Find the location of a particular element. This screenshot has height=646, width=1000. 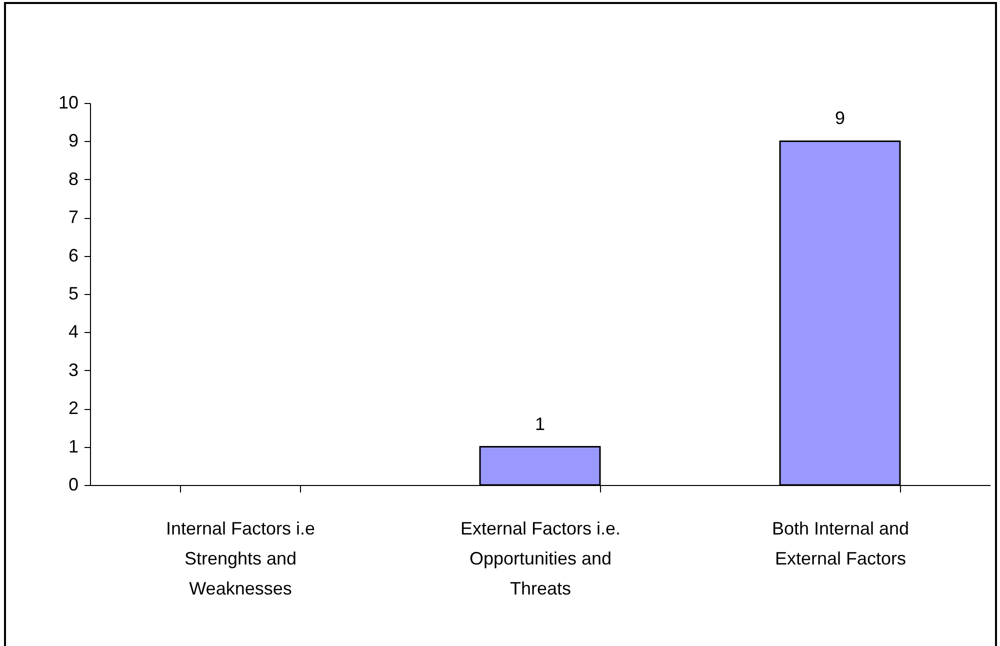

data-label: 1 is located at coordinates (540, 424).